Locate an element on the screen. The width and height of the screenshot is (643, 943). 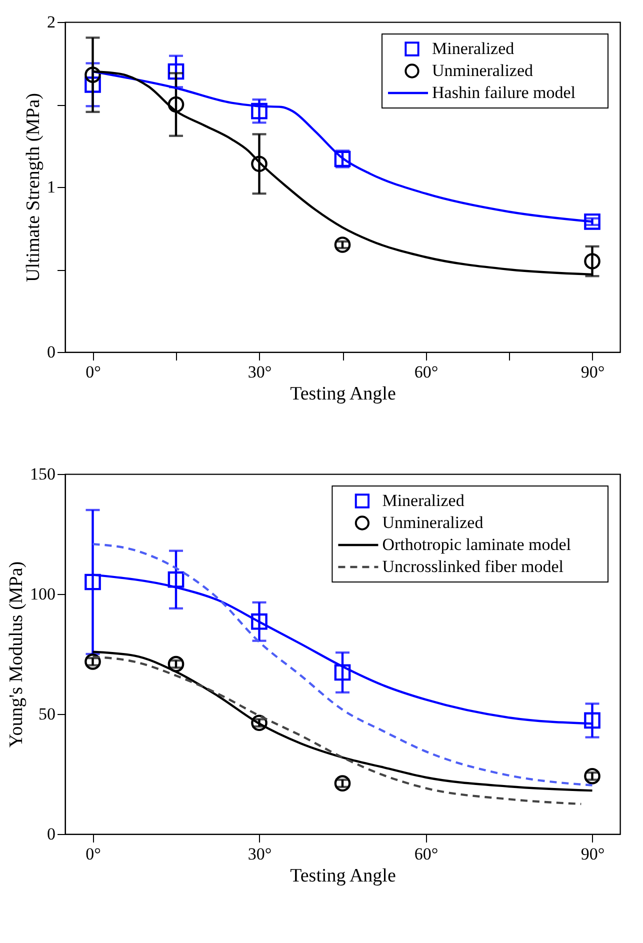
legend-label: Orthotropic laminate model is located at coordinates (477, 544).